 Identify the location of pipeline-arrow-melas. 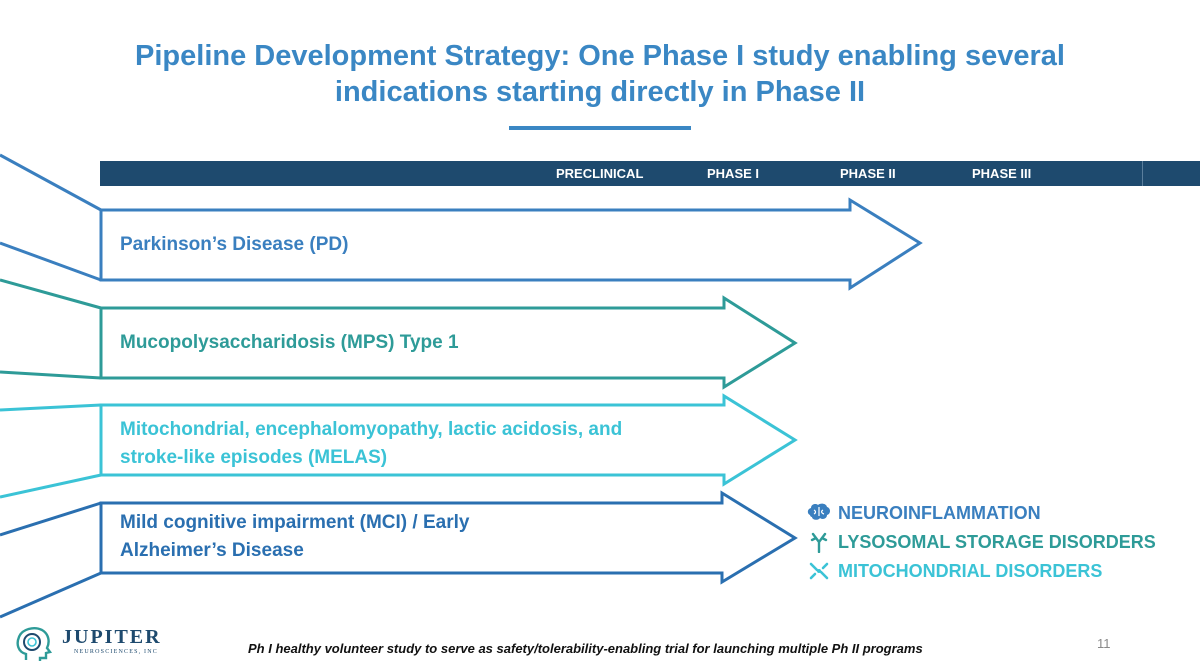
(448, 440).